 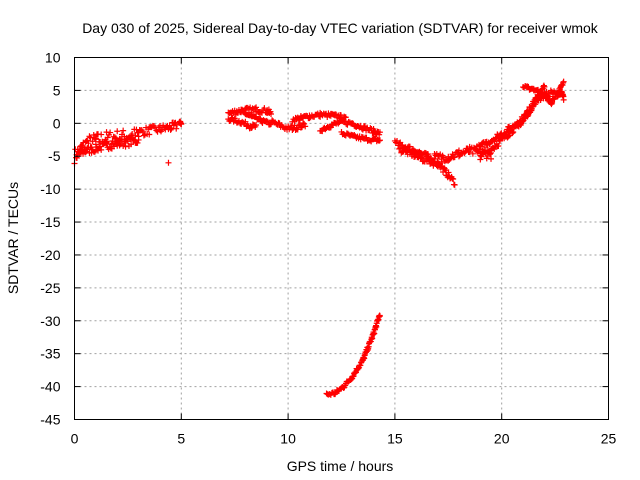 I want to click on x-tick-label: 10, so click(x=288, y=439).